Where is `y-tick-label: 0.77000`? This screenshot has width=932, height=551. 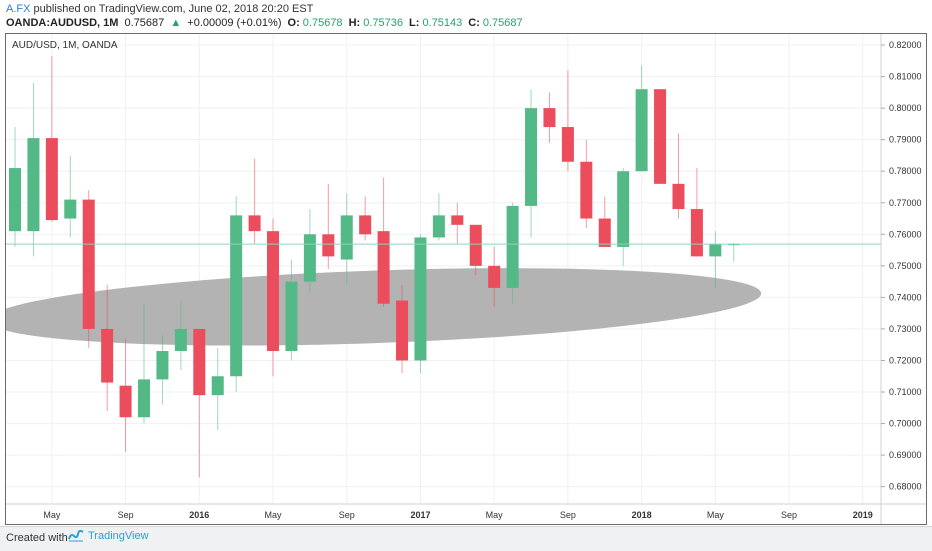
y-tick-label: 0.77000 is located at coordinates (905, 203).